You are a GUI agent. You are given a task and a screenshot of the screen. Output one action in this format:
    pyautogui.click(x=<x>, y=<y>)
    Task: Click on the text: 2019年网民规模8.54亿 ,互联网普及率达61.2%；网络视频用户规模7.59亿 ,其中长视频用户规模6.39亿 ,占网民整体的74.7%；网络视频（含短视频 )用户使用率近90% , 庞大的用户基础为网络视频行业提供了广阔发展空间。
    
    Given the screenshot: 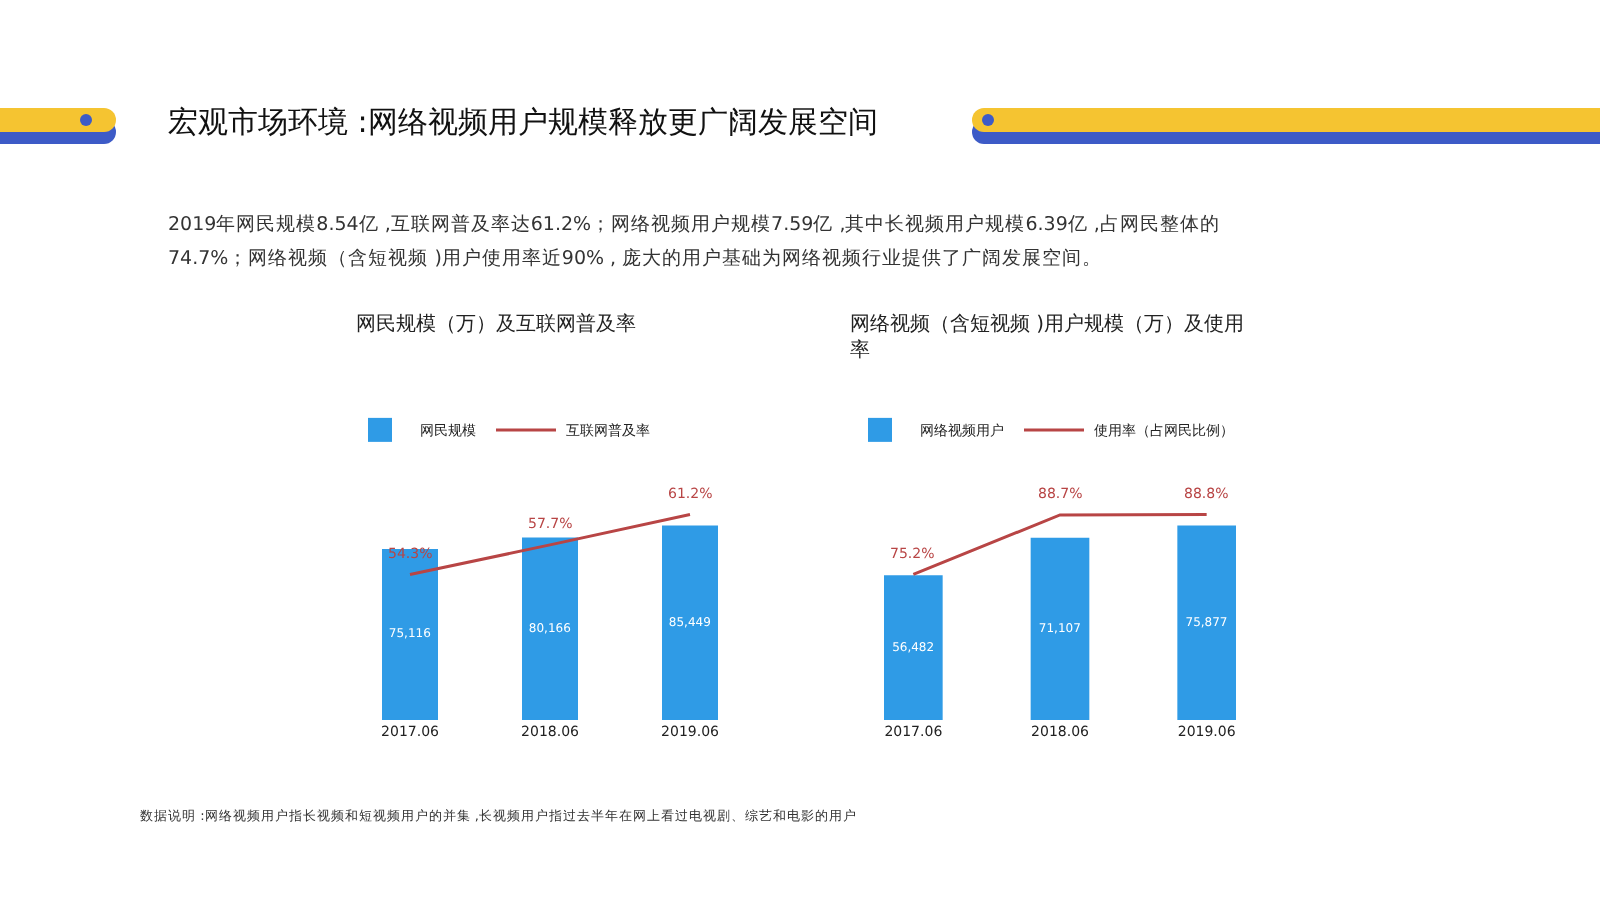 What is the action you would take?
    pyautogui.click(x=695, y=243)
    